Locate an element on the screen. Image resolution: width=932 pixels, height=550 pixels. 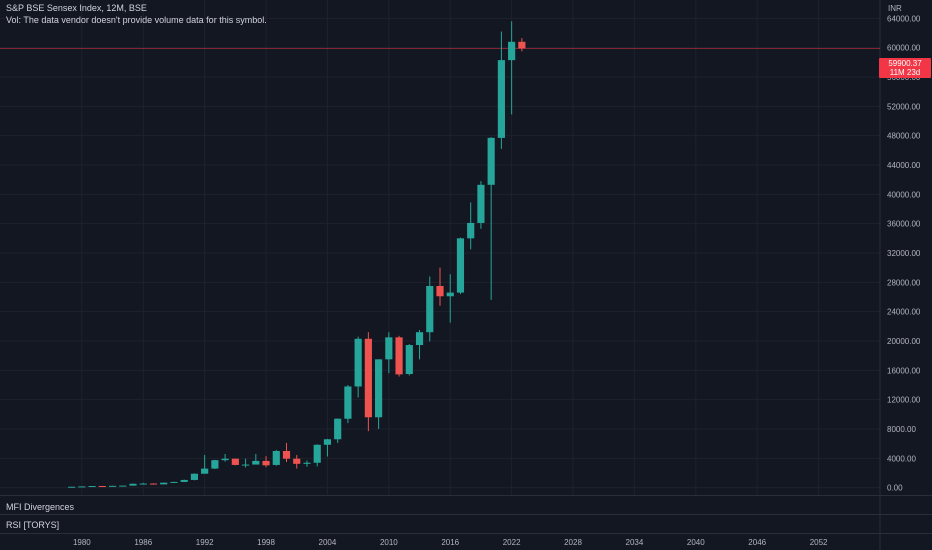
x-tick-label: 2028 is located at coordinates (573, 542).